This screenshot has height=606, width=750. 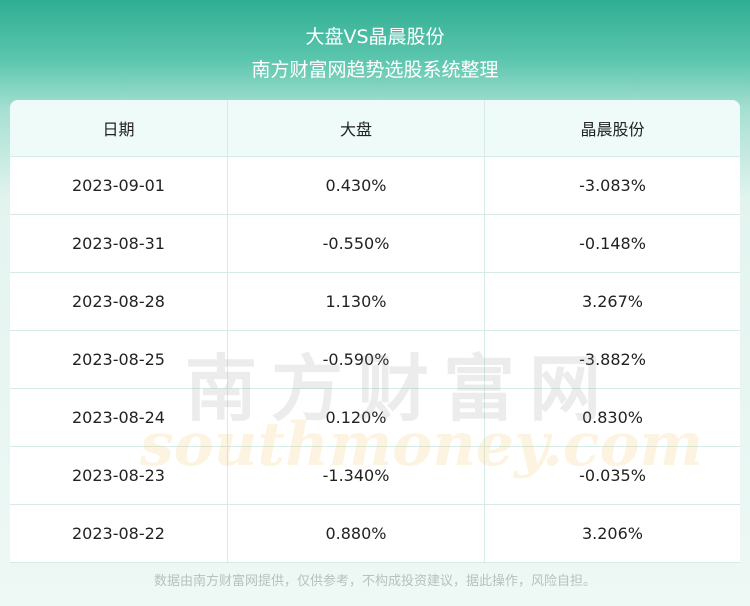 I want to click on column-header: 大盘, so click(x=356, y=128).